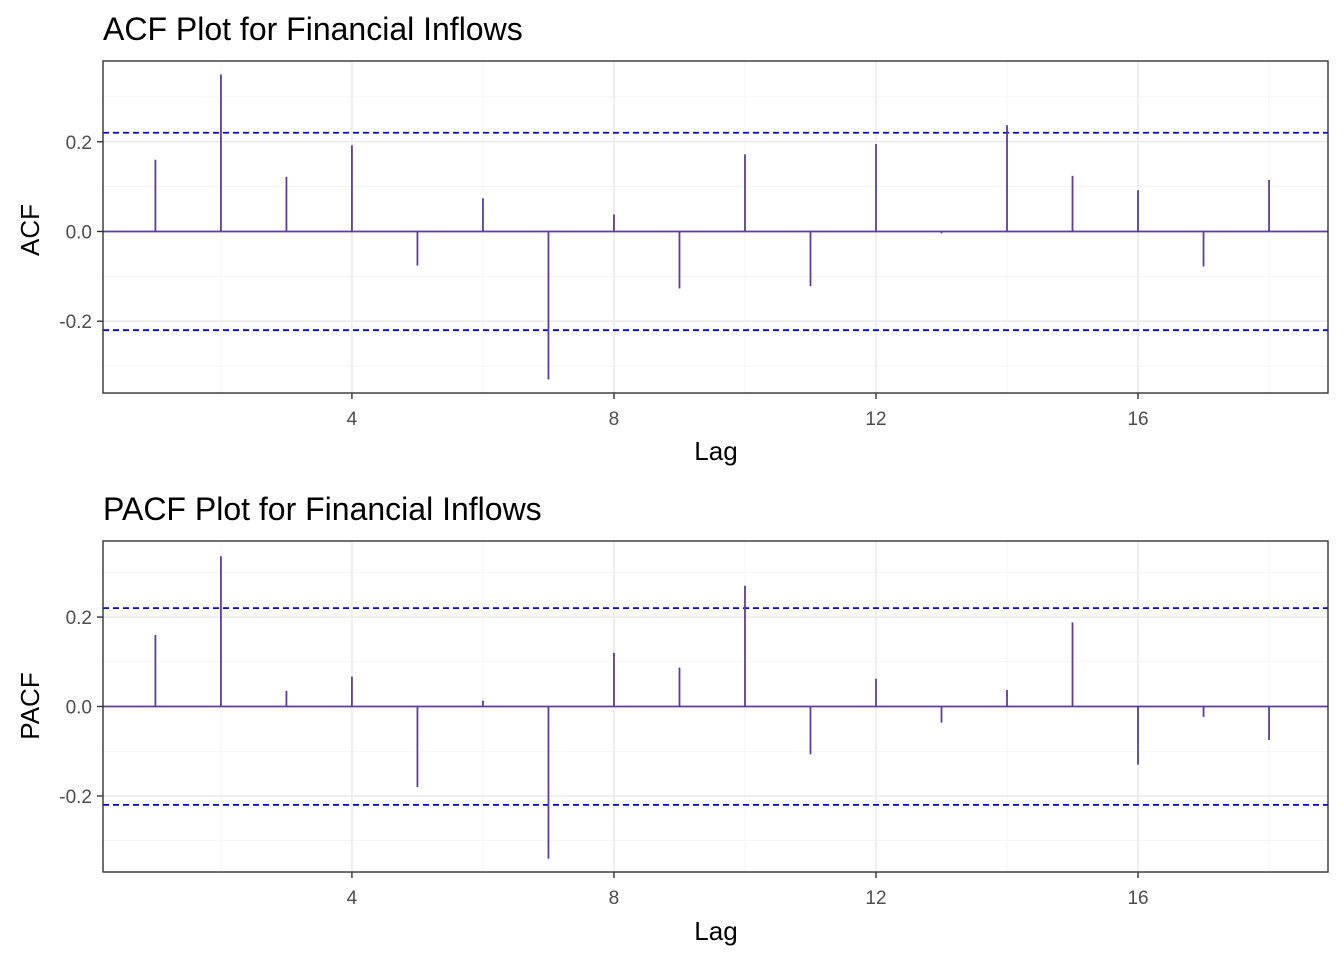  What do you see at coordinates (313, 29) in the screenshot?
I see `chart-title: ACF Plot for Financial Inflows` at bounding box center [313, 29].